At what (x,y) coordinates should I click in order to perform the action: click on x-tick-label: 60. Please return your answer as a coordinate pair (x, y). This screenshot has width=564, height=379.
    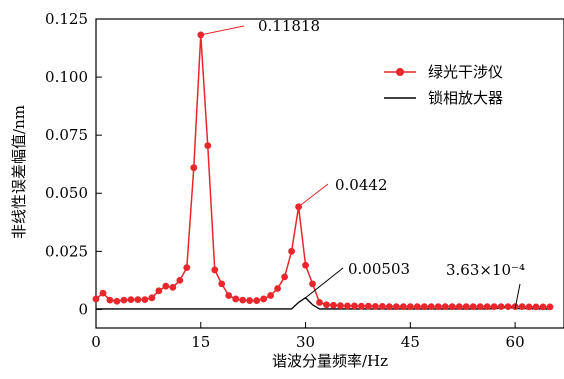
    Looking at the image, I should click on (515, 342).